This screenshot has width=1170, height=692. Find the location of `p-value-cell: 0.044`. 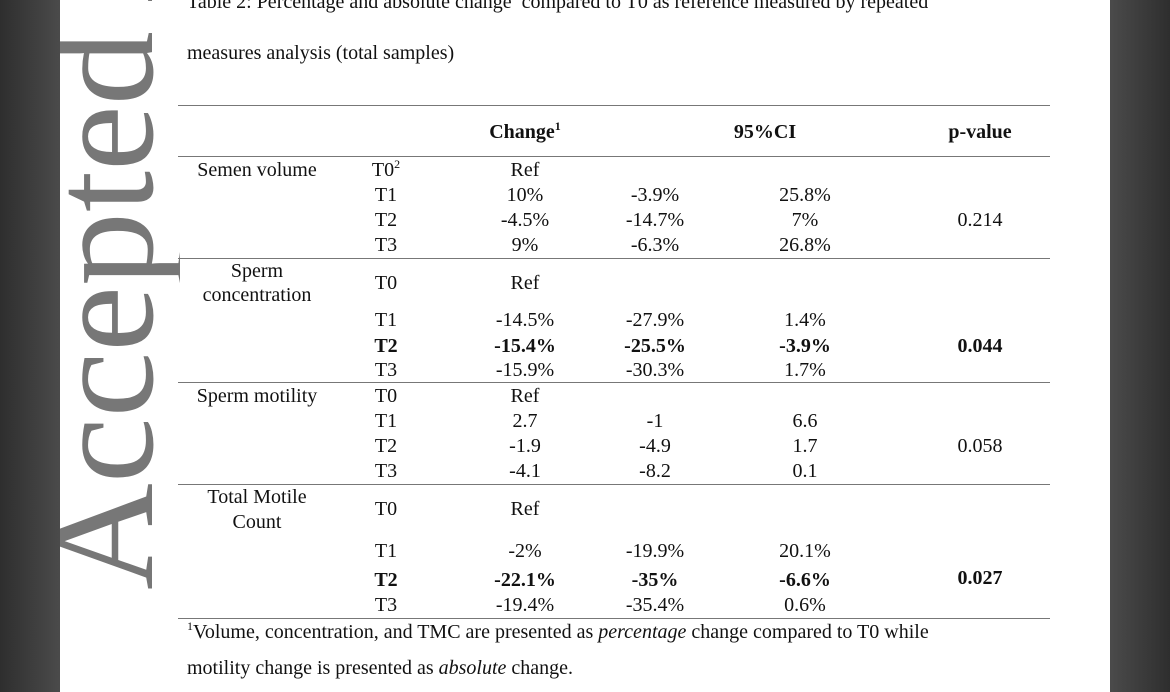

p-value-cell: 0.044 is located at coordinates (980, 346).